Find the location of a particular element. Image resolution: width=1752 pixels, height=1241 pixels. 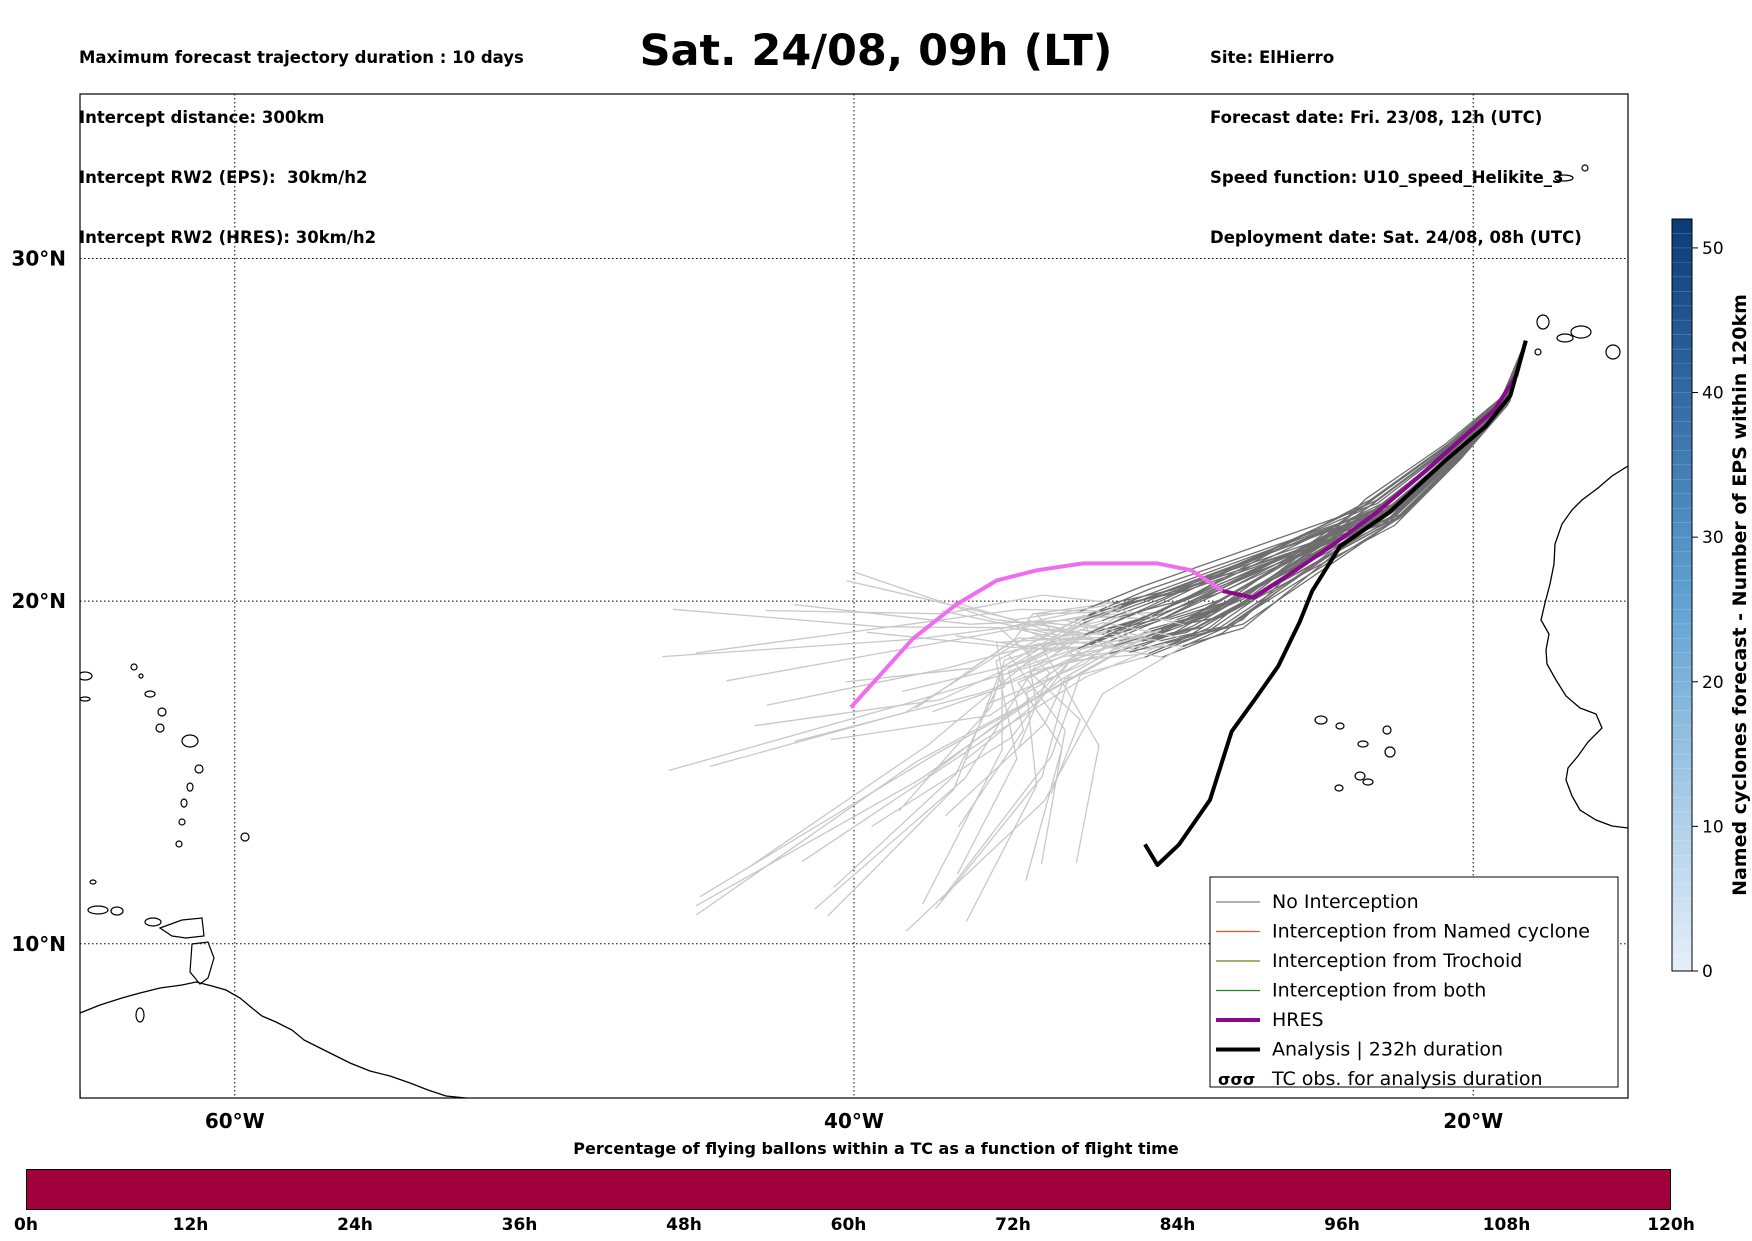

lon-tick-label: 40°W is located at coordinates (854, 1121).